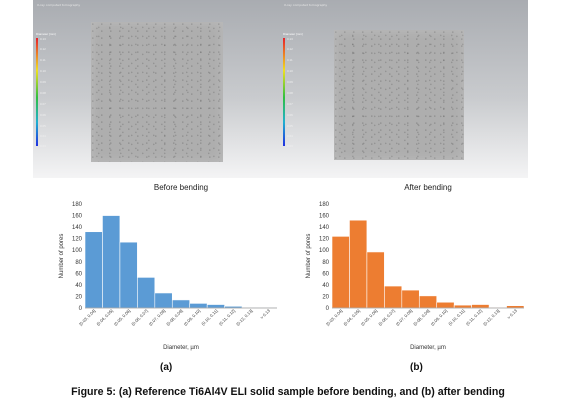 Image resolution: width=576 pixels, height=413 pixels. Describe the element at coordinates (77, 251) in the screenshot. I see `y-tick-label: 100` at that location.